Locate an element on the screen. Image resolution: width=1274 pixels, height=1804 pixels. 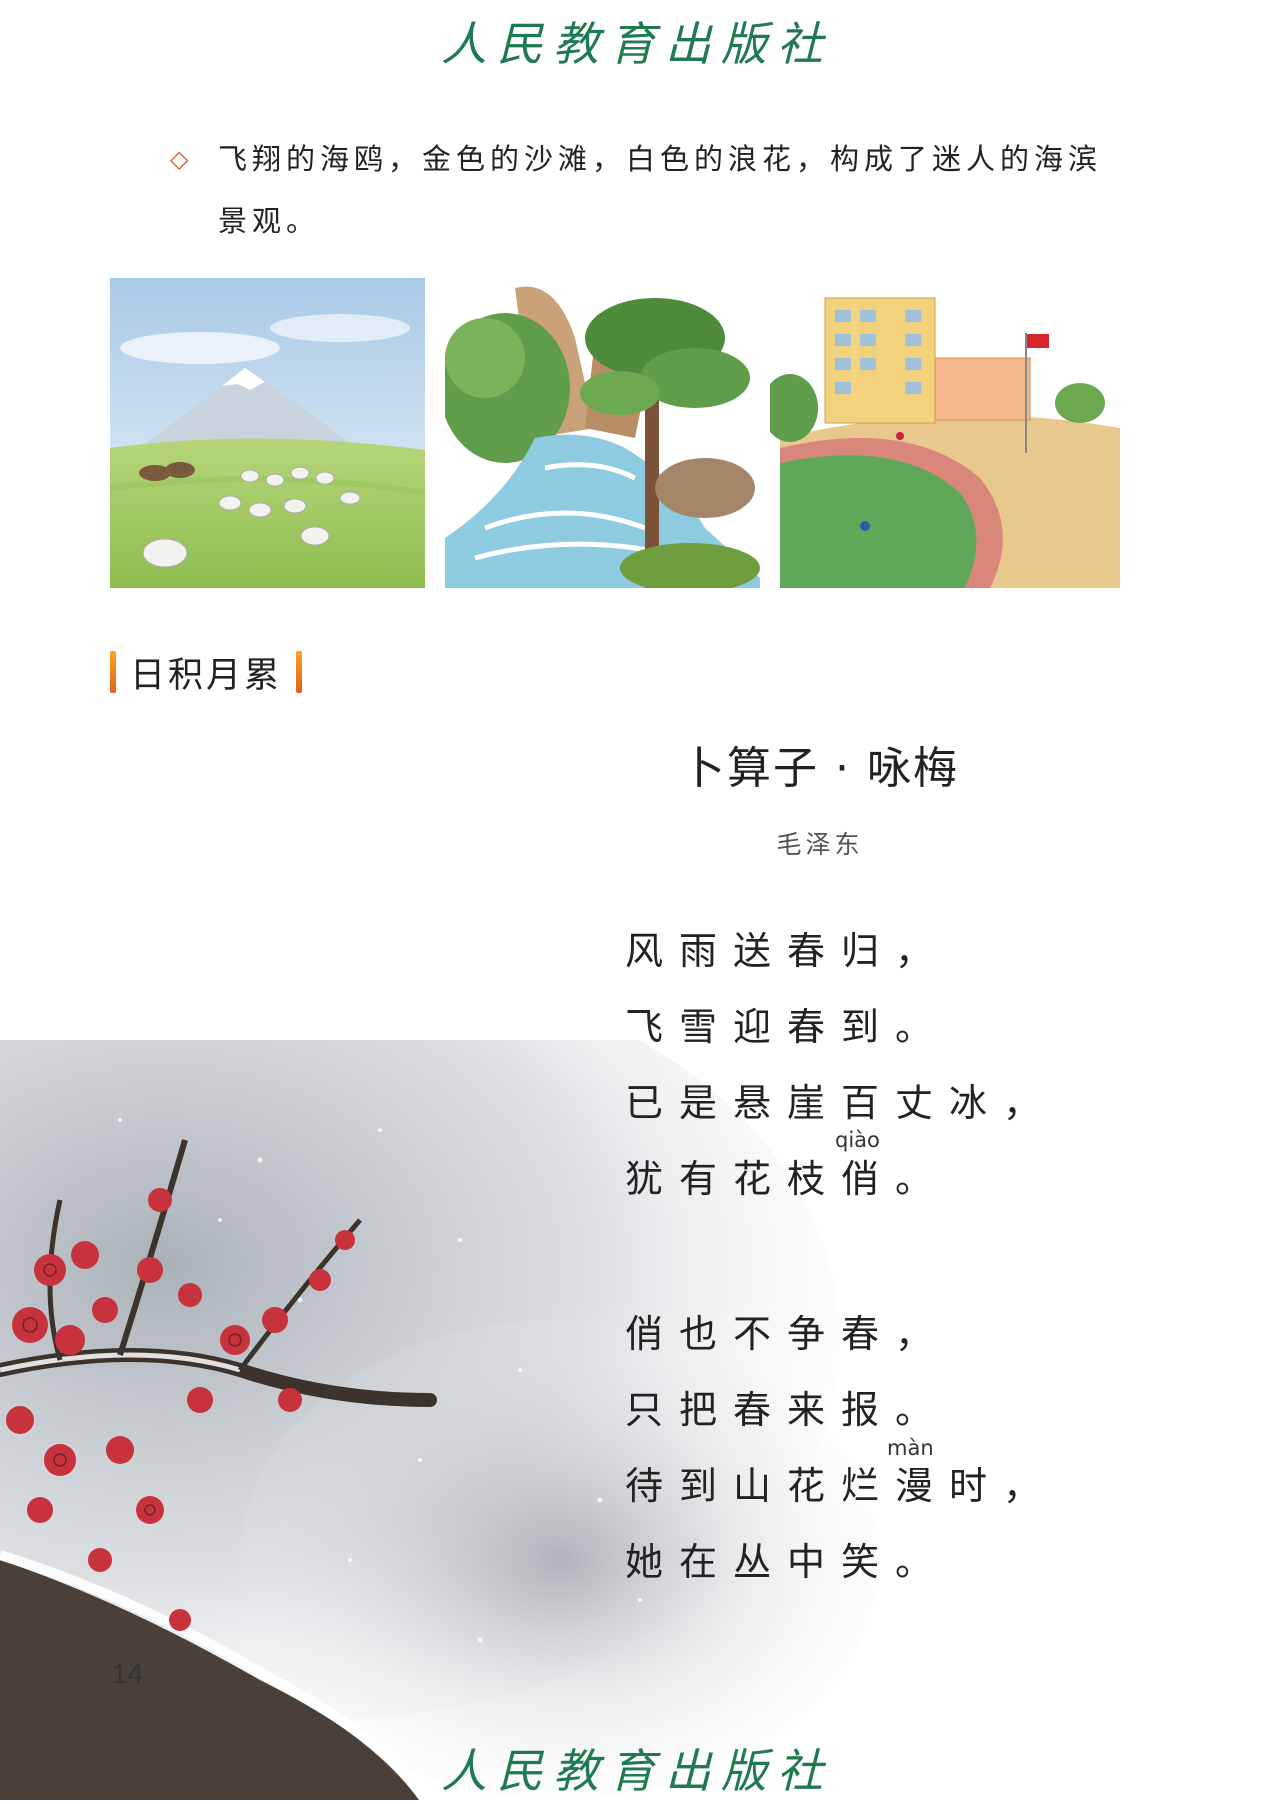
pinyin-qiao: qiào is located at coordinates (857, 1140).